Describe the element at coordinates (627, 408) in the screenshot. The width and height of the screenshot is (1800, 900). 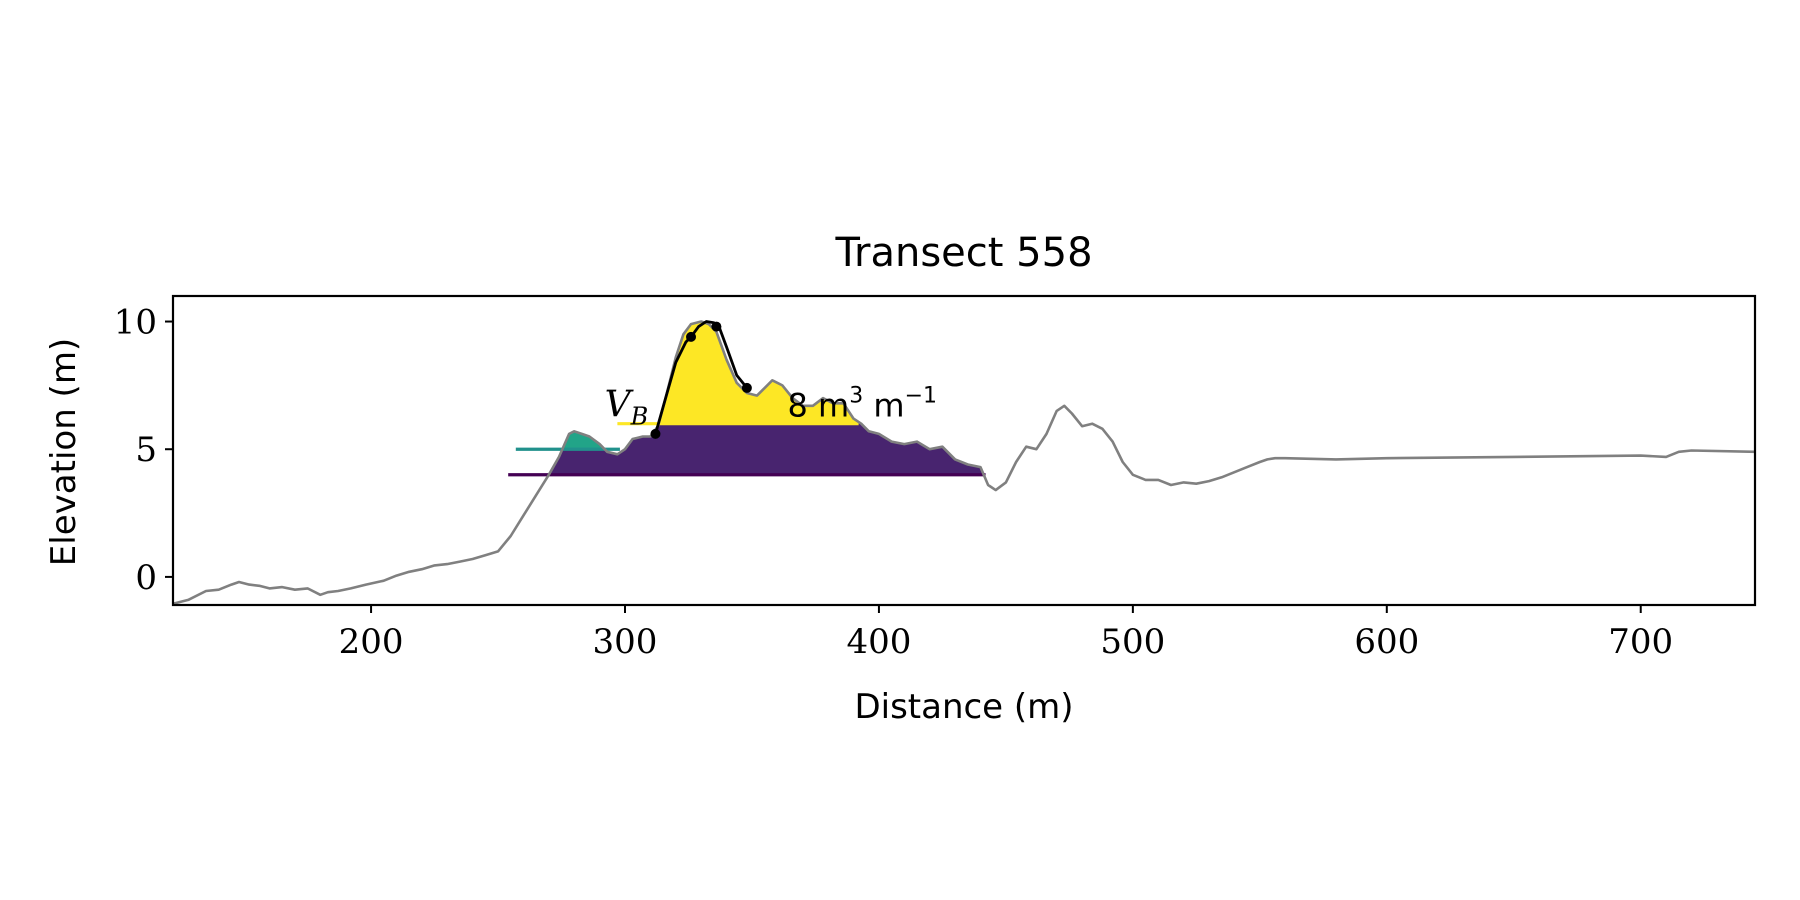
I see `annotation-vb: VB` at that location.